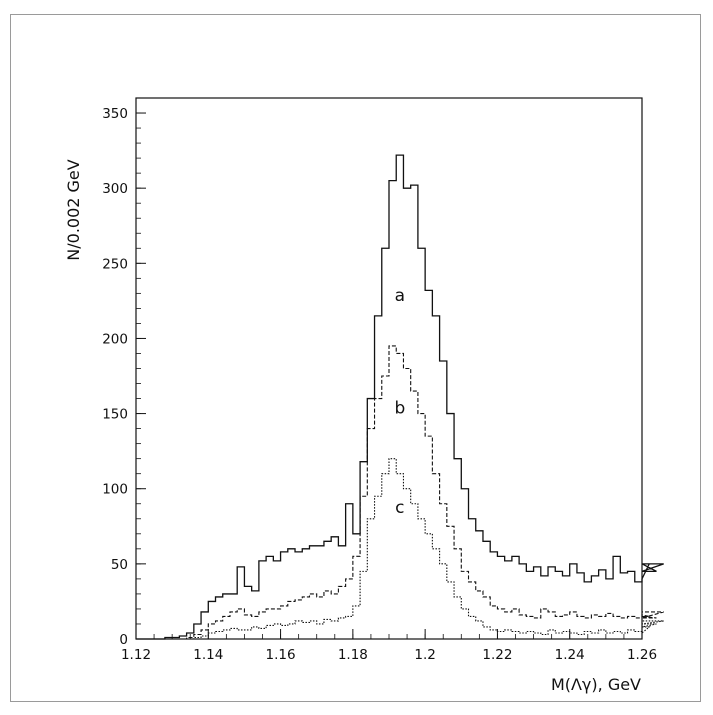 This screenshot has height=715, width=713. Describe the element at coordinates (424, 655) in the screenshot. I see `x-tick-label: 1.2` at that location.